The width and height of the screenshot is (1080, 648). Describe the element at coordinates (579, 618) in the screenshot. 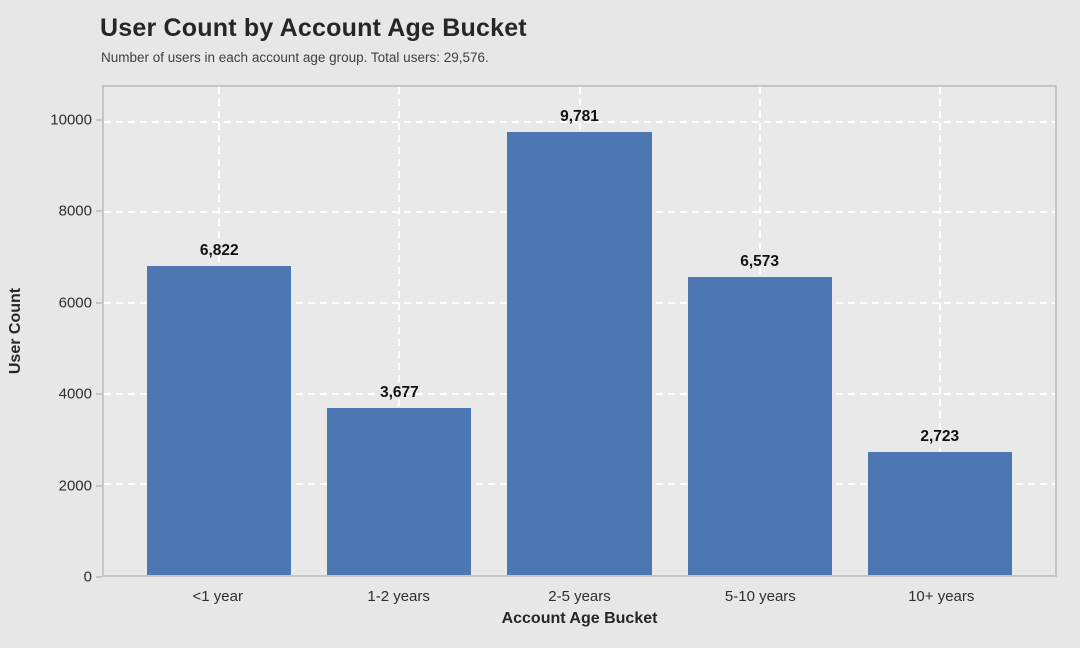

I see `x-axis-title: Account Age Bucket` at that location.